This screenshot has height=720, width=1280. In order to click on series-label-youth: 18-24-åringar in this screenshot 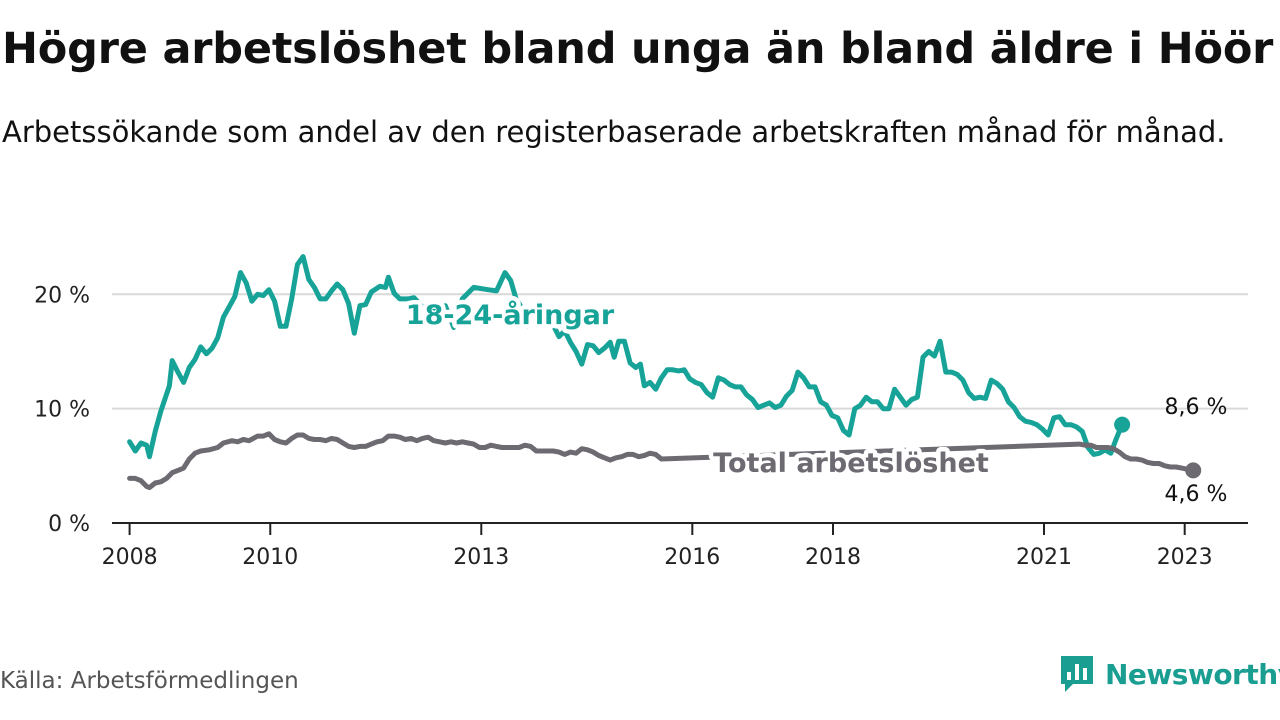, I will do `click(510, 315)`.